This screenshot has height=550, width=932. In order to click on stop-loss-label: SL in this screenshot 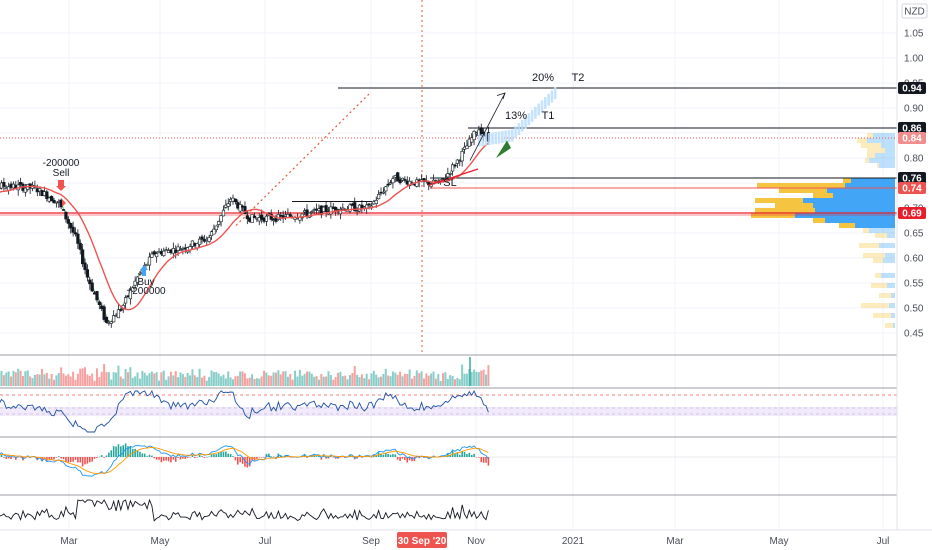, I will do `click(449, 183)`.